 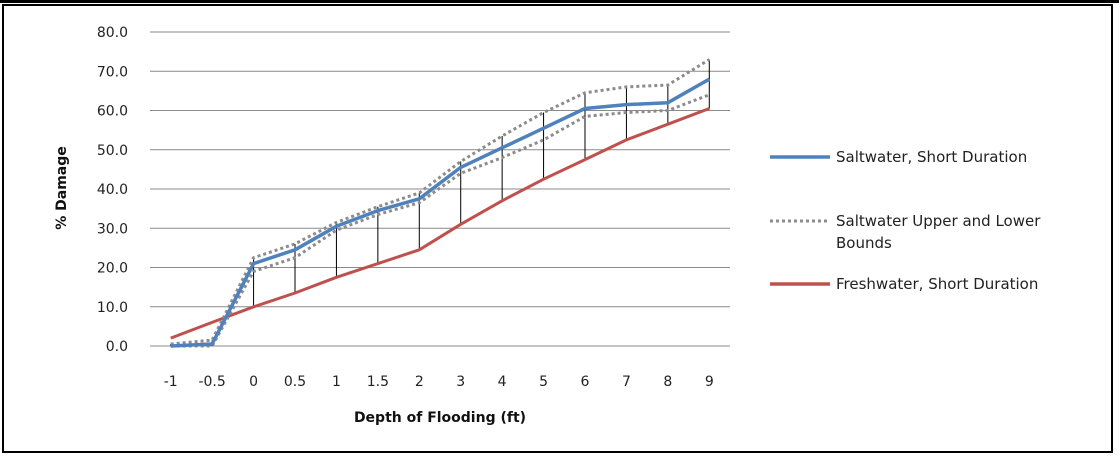 What do you see at coordinates (336, 382) in the screenshot?
I see `x-tick-label: 1` at bounding box center [336, 382].